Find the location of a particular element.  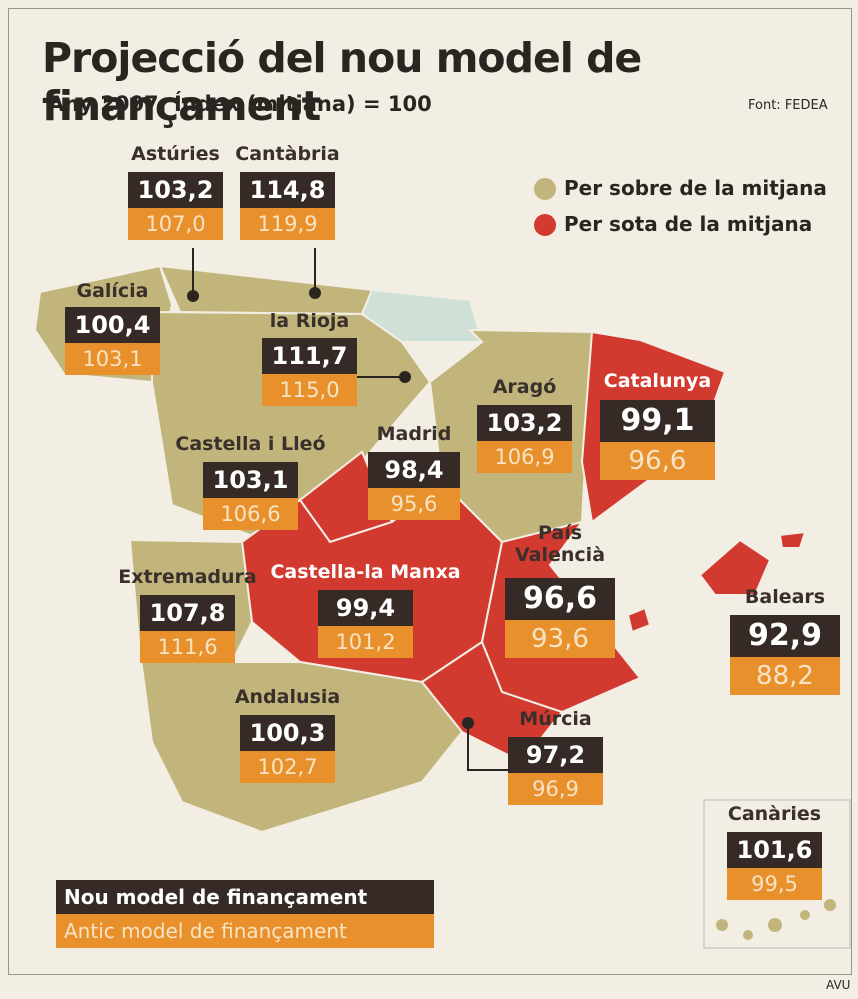

old-value: 106,6 is located at coordinates (250, 514).